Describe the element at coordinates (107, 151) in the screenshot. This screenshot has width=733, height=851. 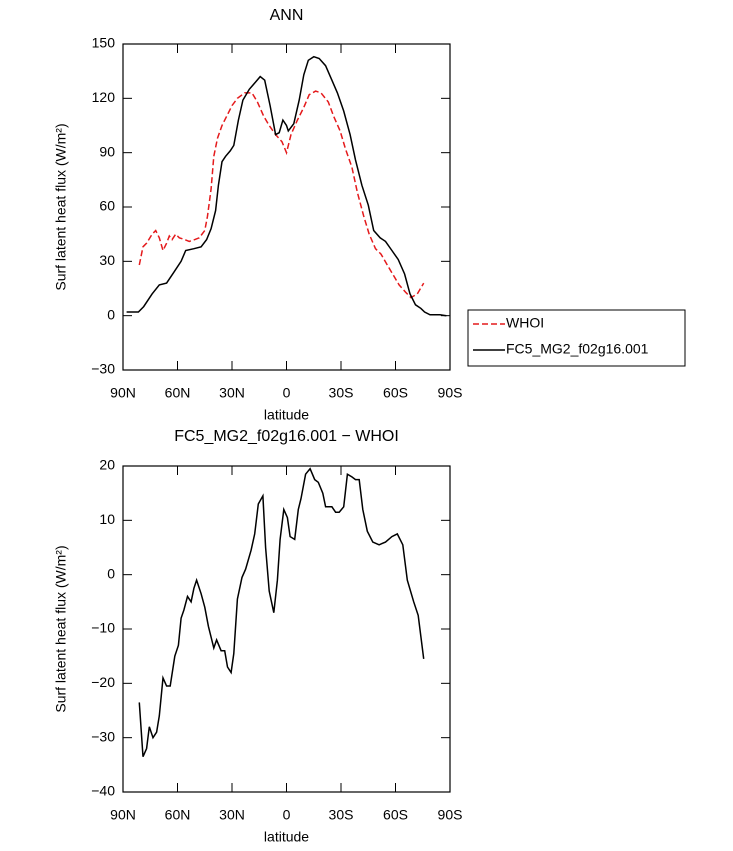
I see `y-tick-label: 90` at that location.